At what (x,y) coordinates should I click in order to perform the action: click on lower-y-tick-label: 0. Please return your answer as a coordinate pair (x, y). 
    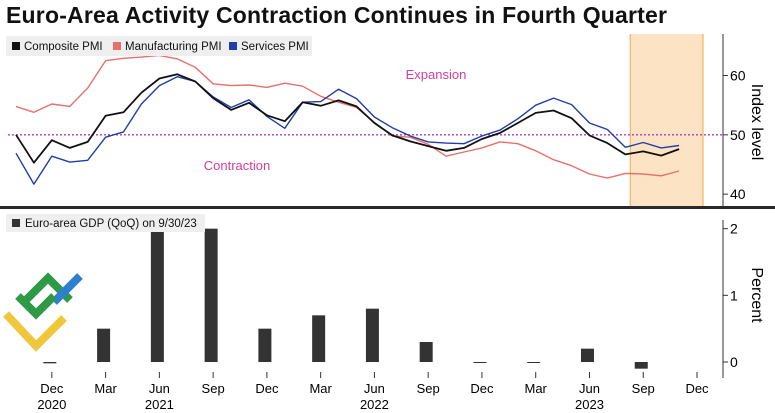
    Looking at the image, I should click on (734, 362).